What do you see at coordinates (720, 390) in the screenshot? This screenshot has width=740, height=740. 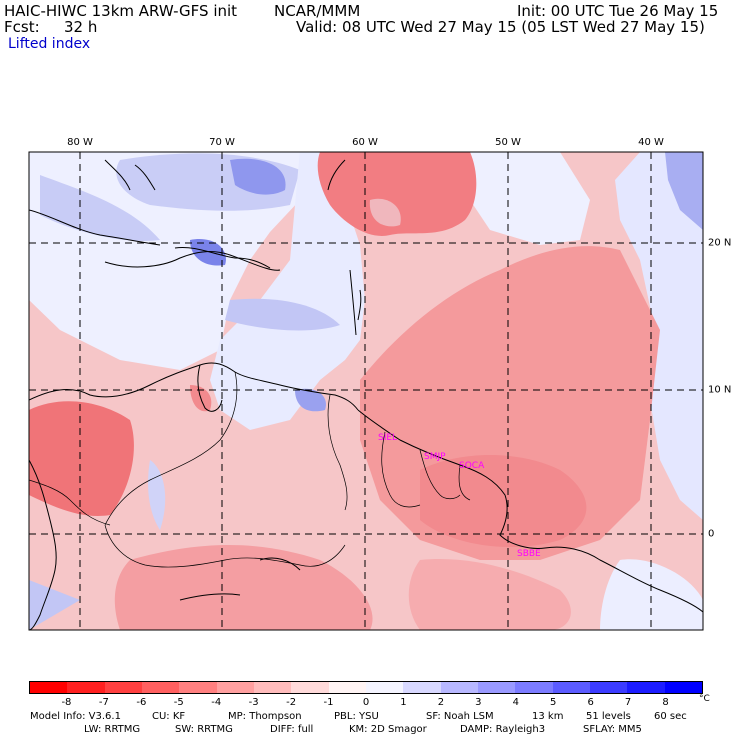 I see `lat-label-10n: 10 N` at bounding box center [720, 390].